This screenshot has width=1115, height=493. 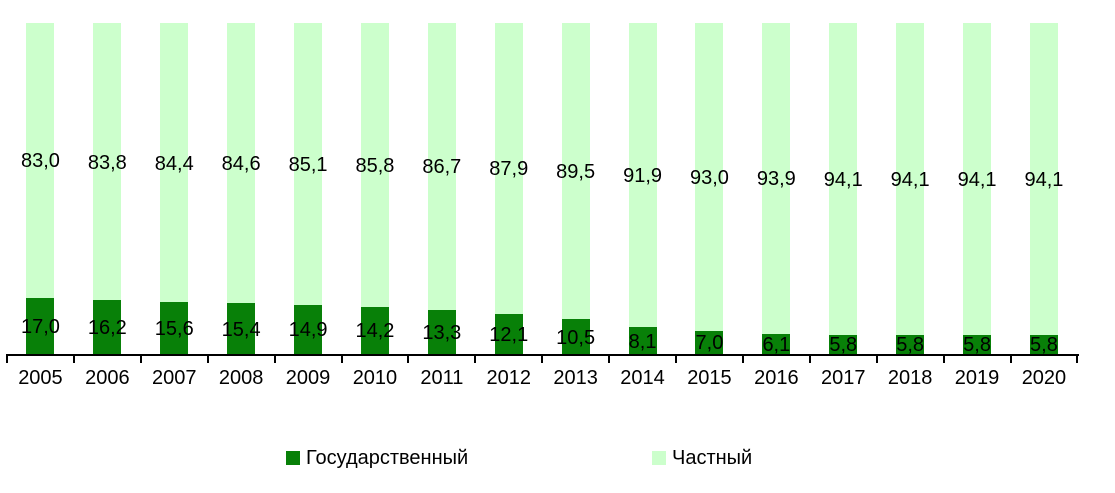 I want to click on state-value-label: 6,1, so click(x=776, y=344).